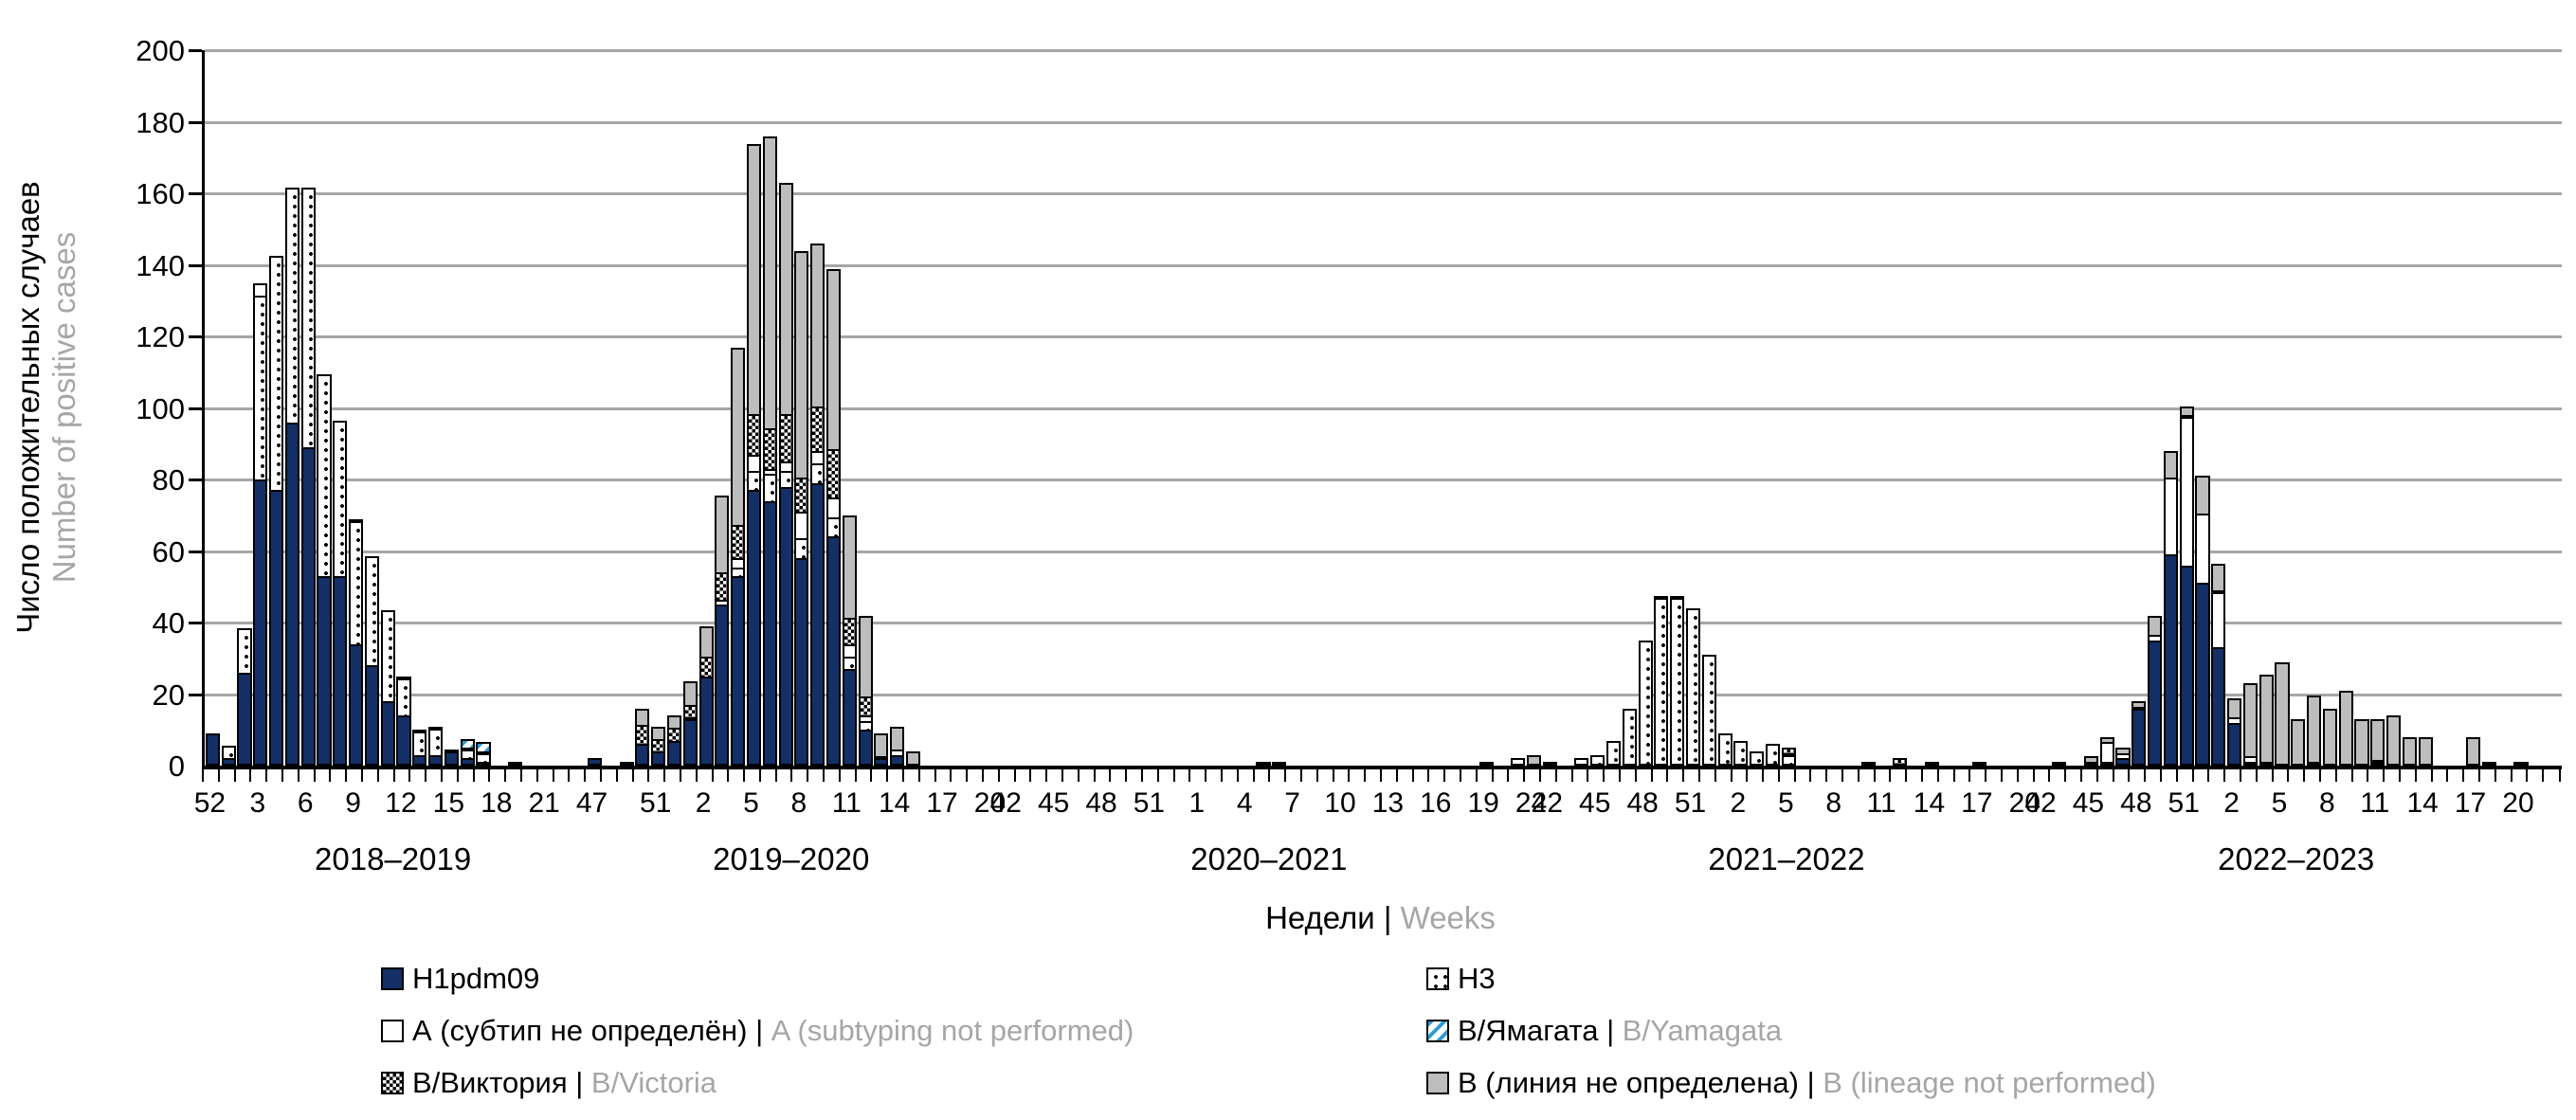  What do you see at coordinates (1053, 803) in the screenshot?
I see `week-label: 45` at bounding box center [1053, 803].